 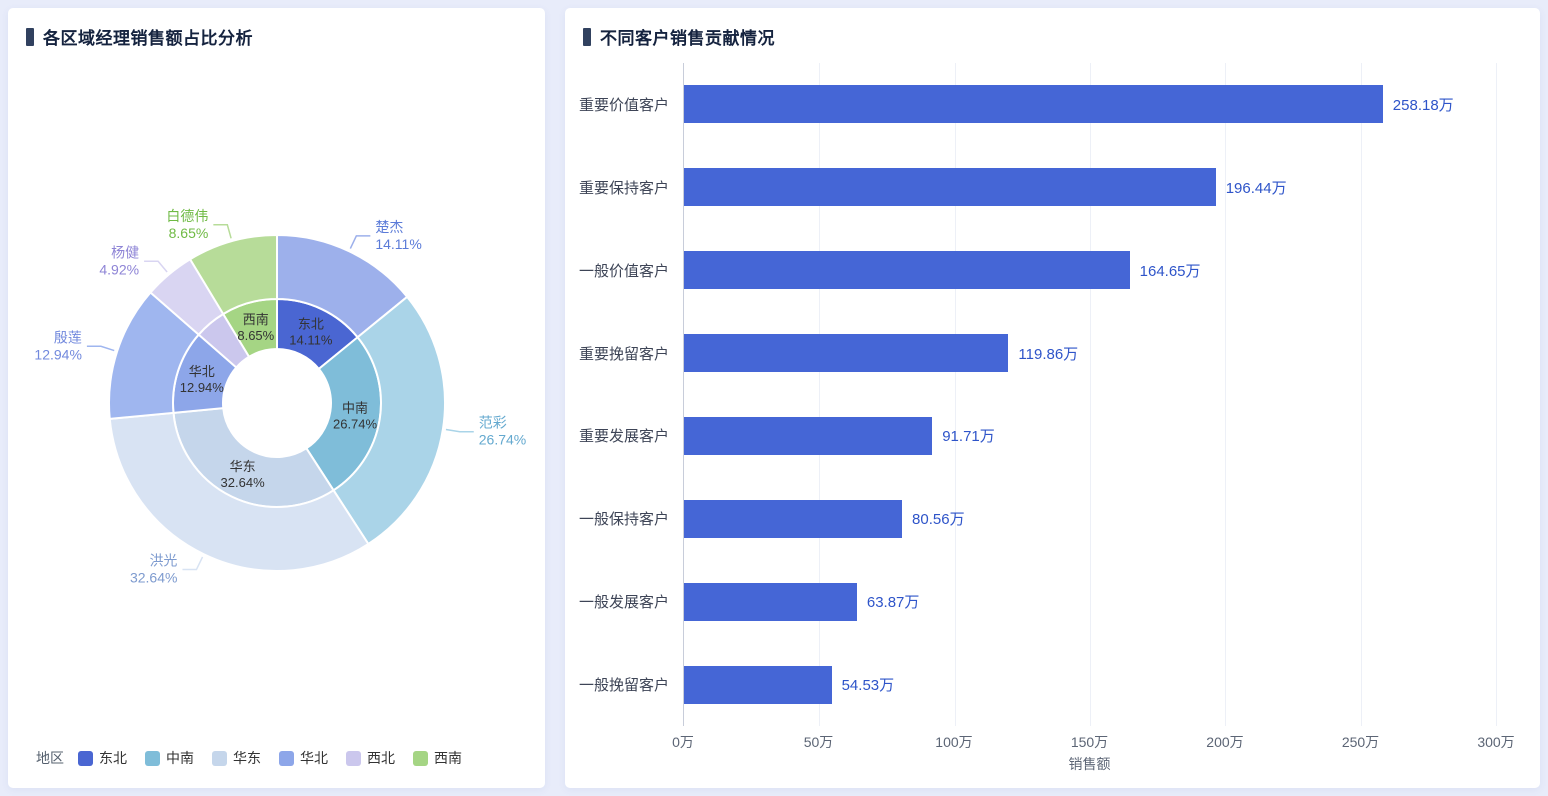 What do you see at coordinates (354, 415) in the screenshot?
I see `donut-inner-label: 中南 26.74%` at bounding box center [354, 415].